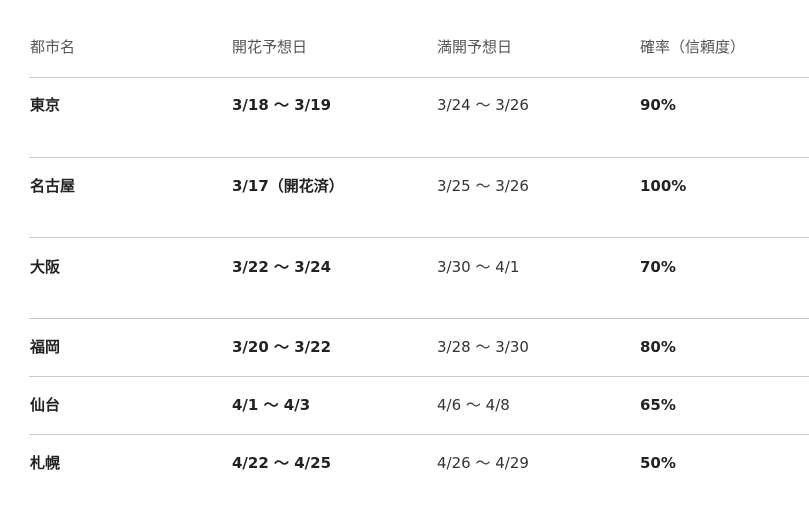 This screenshot has width=809, height=505. I want to click on bloom-date-cell: 3/18 〜 3/19, so click(282, 105).